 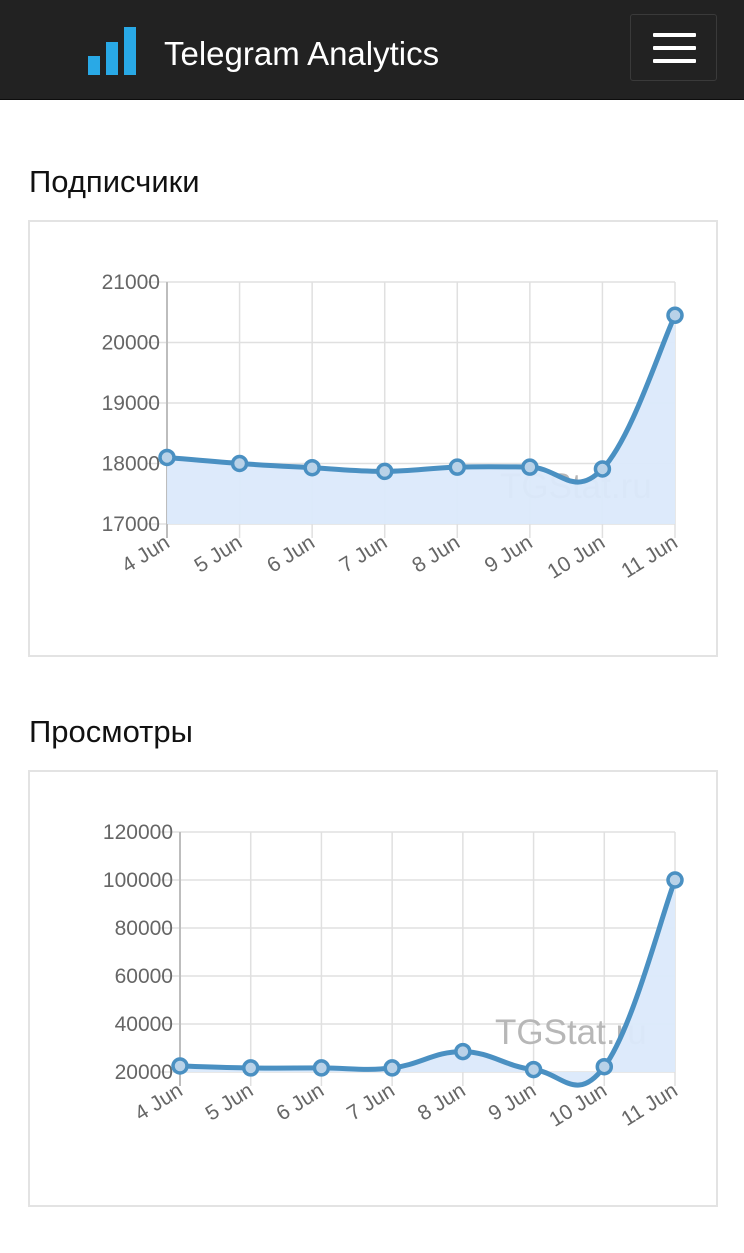 What do you see at coordinates (111, 731) in the screenshot?
I see `views-title: Просмотры` at bounding box center [111, 731].